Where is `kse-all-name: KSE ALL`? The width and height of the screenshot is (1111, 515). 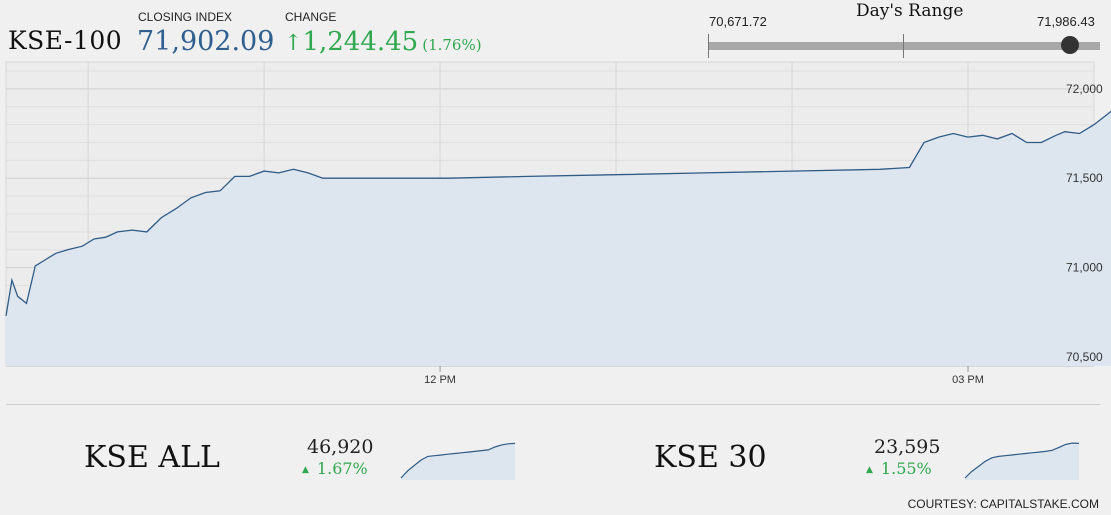 kse-all-name: KSE ALL is located at coordinates (152, 457).